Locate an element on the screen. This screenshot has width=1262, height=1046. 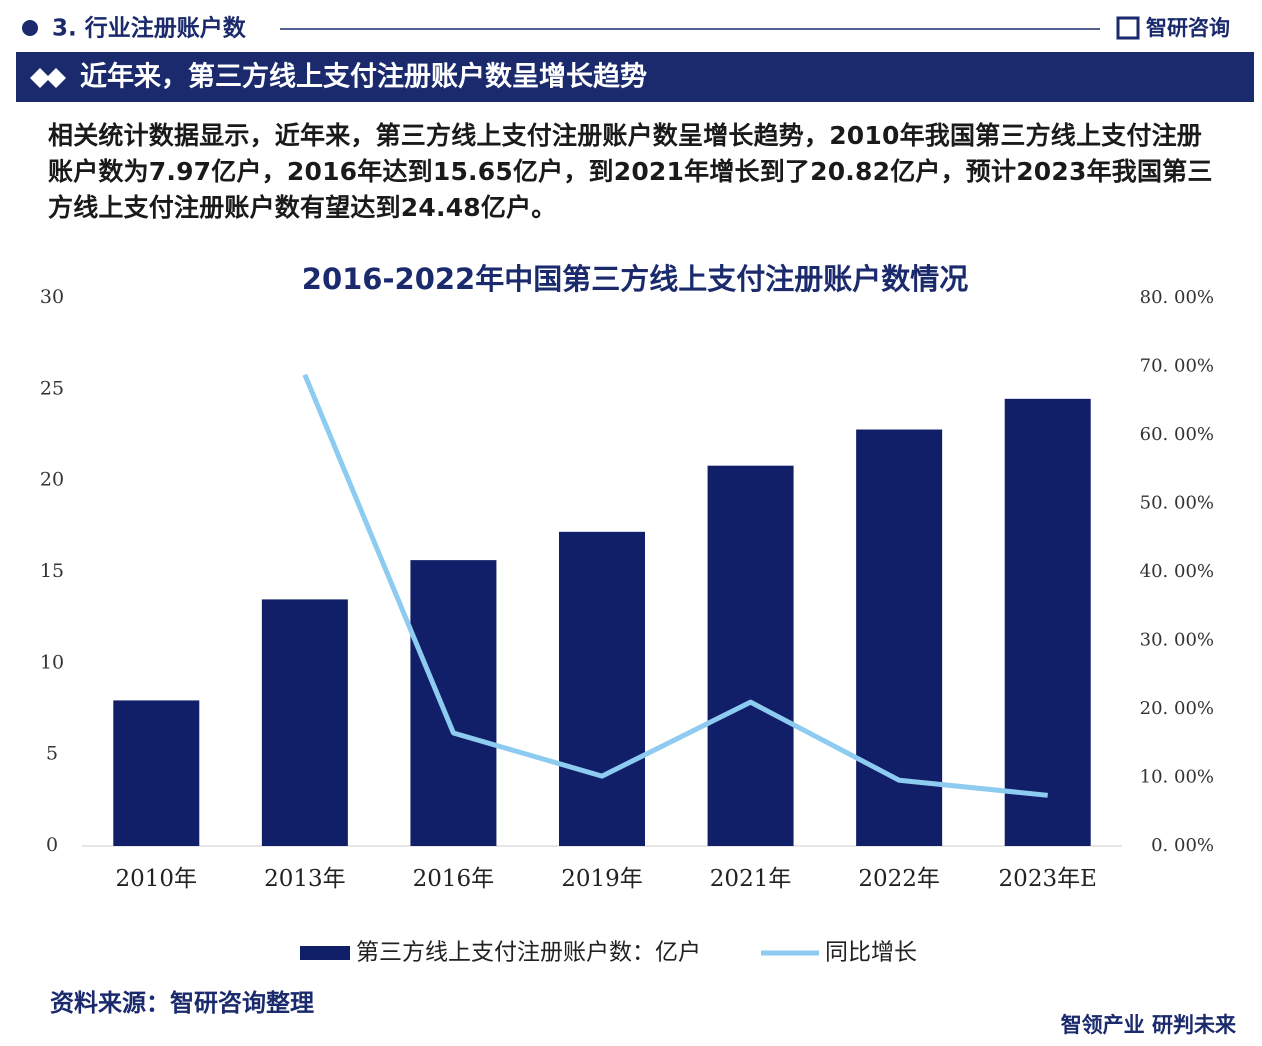
chart-title: 2016-2022年中国第三方线上支付注册账户数情况 is located at coordinates (635, 279).